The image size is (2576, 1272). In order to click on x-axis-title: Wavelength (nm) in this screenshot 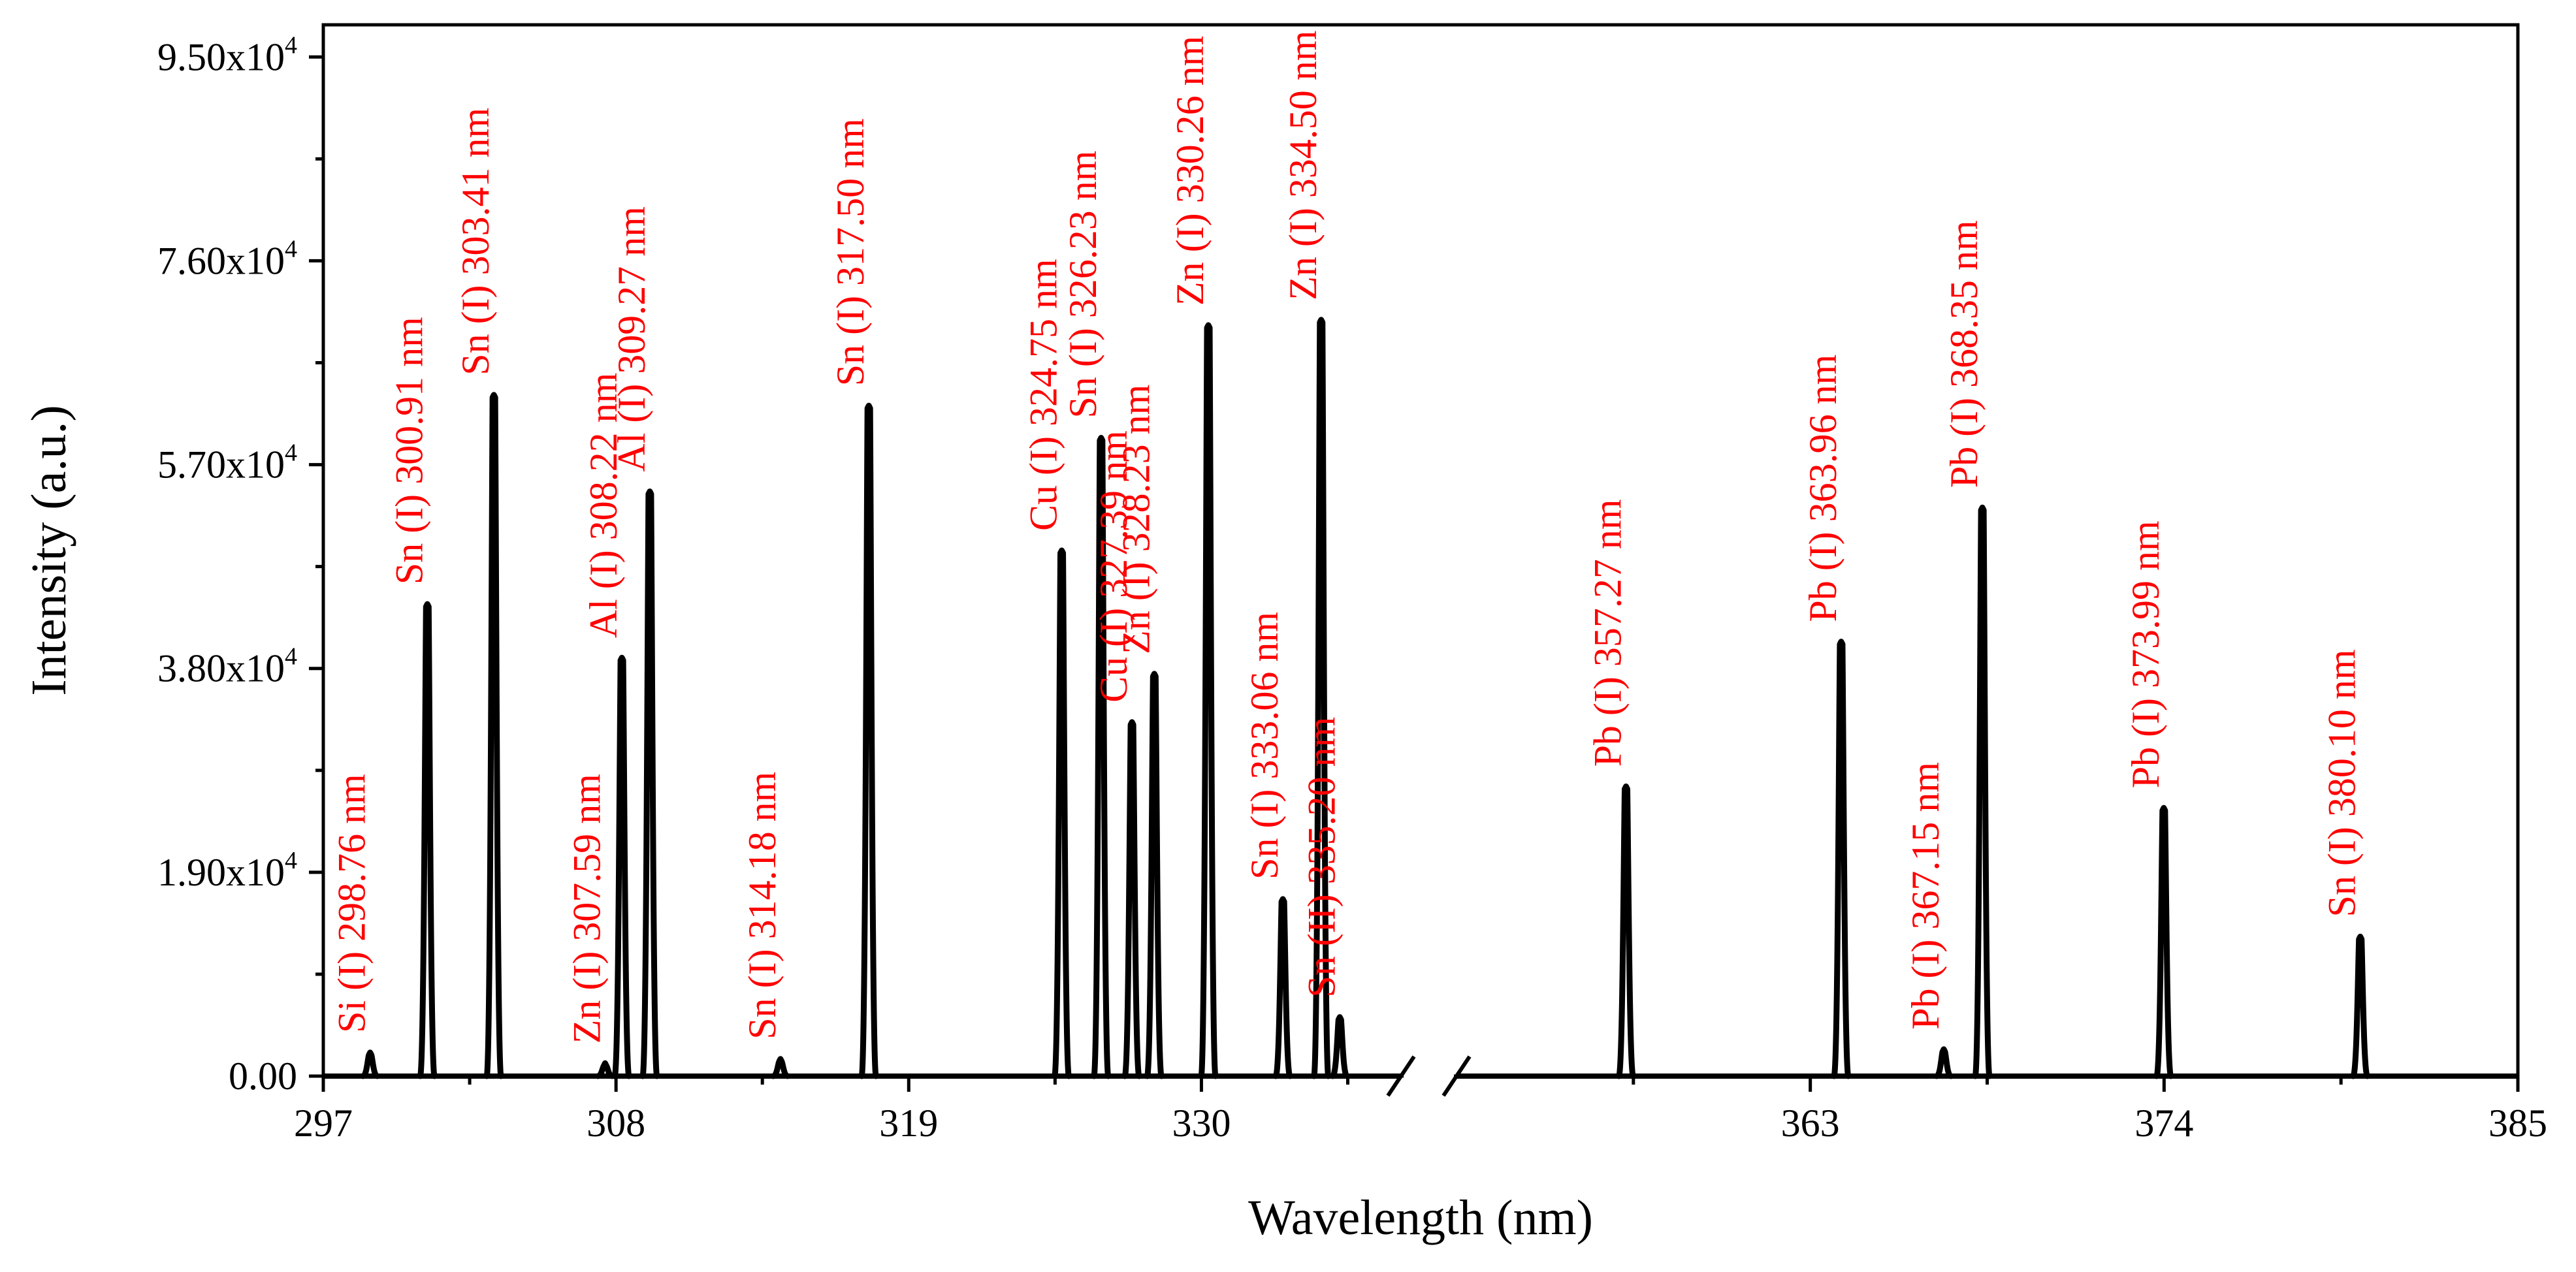, I will do `click(1420, 1217)`.